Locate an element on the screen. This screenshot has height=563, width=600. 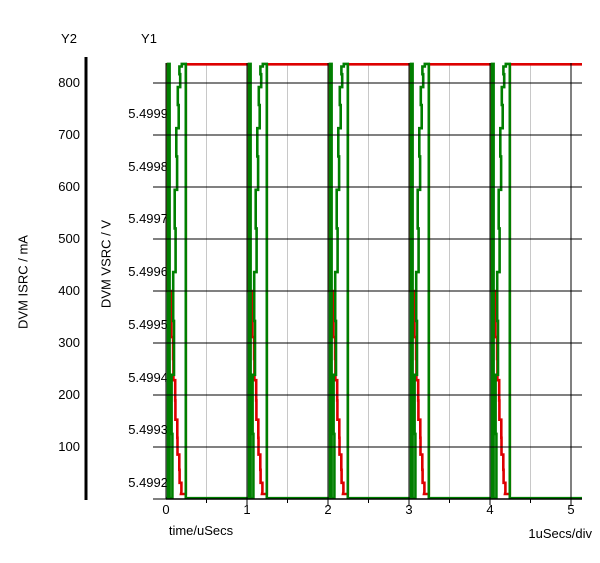
y1-tick-label: 5.4993 is located at coordinates (148, 430).